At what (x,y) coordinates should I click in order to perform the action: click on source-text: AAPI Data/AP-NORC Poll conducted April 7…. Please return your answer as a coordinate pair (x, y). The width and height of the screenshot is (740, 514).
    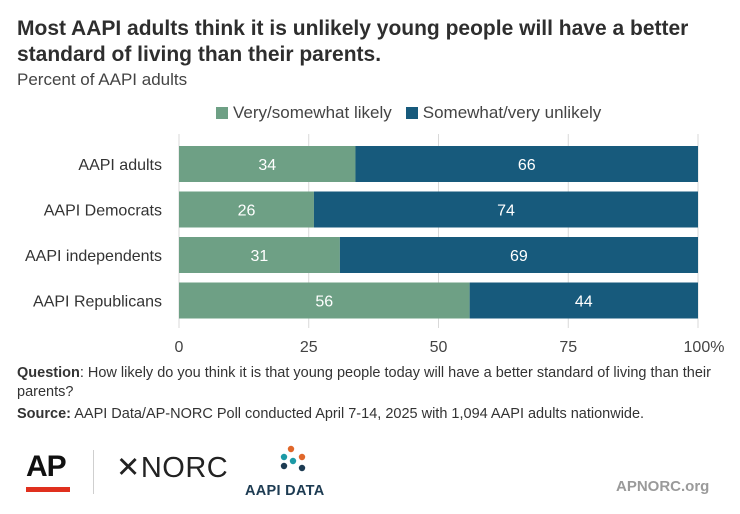
    Looking at the image, I should click on (358, 414).